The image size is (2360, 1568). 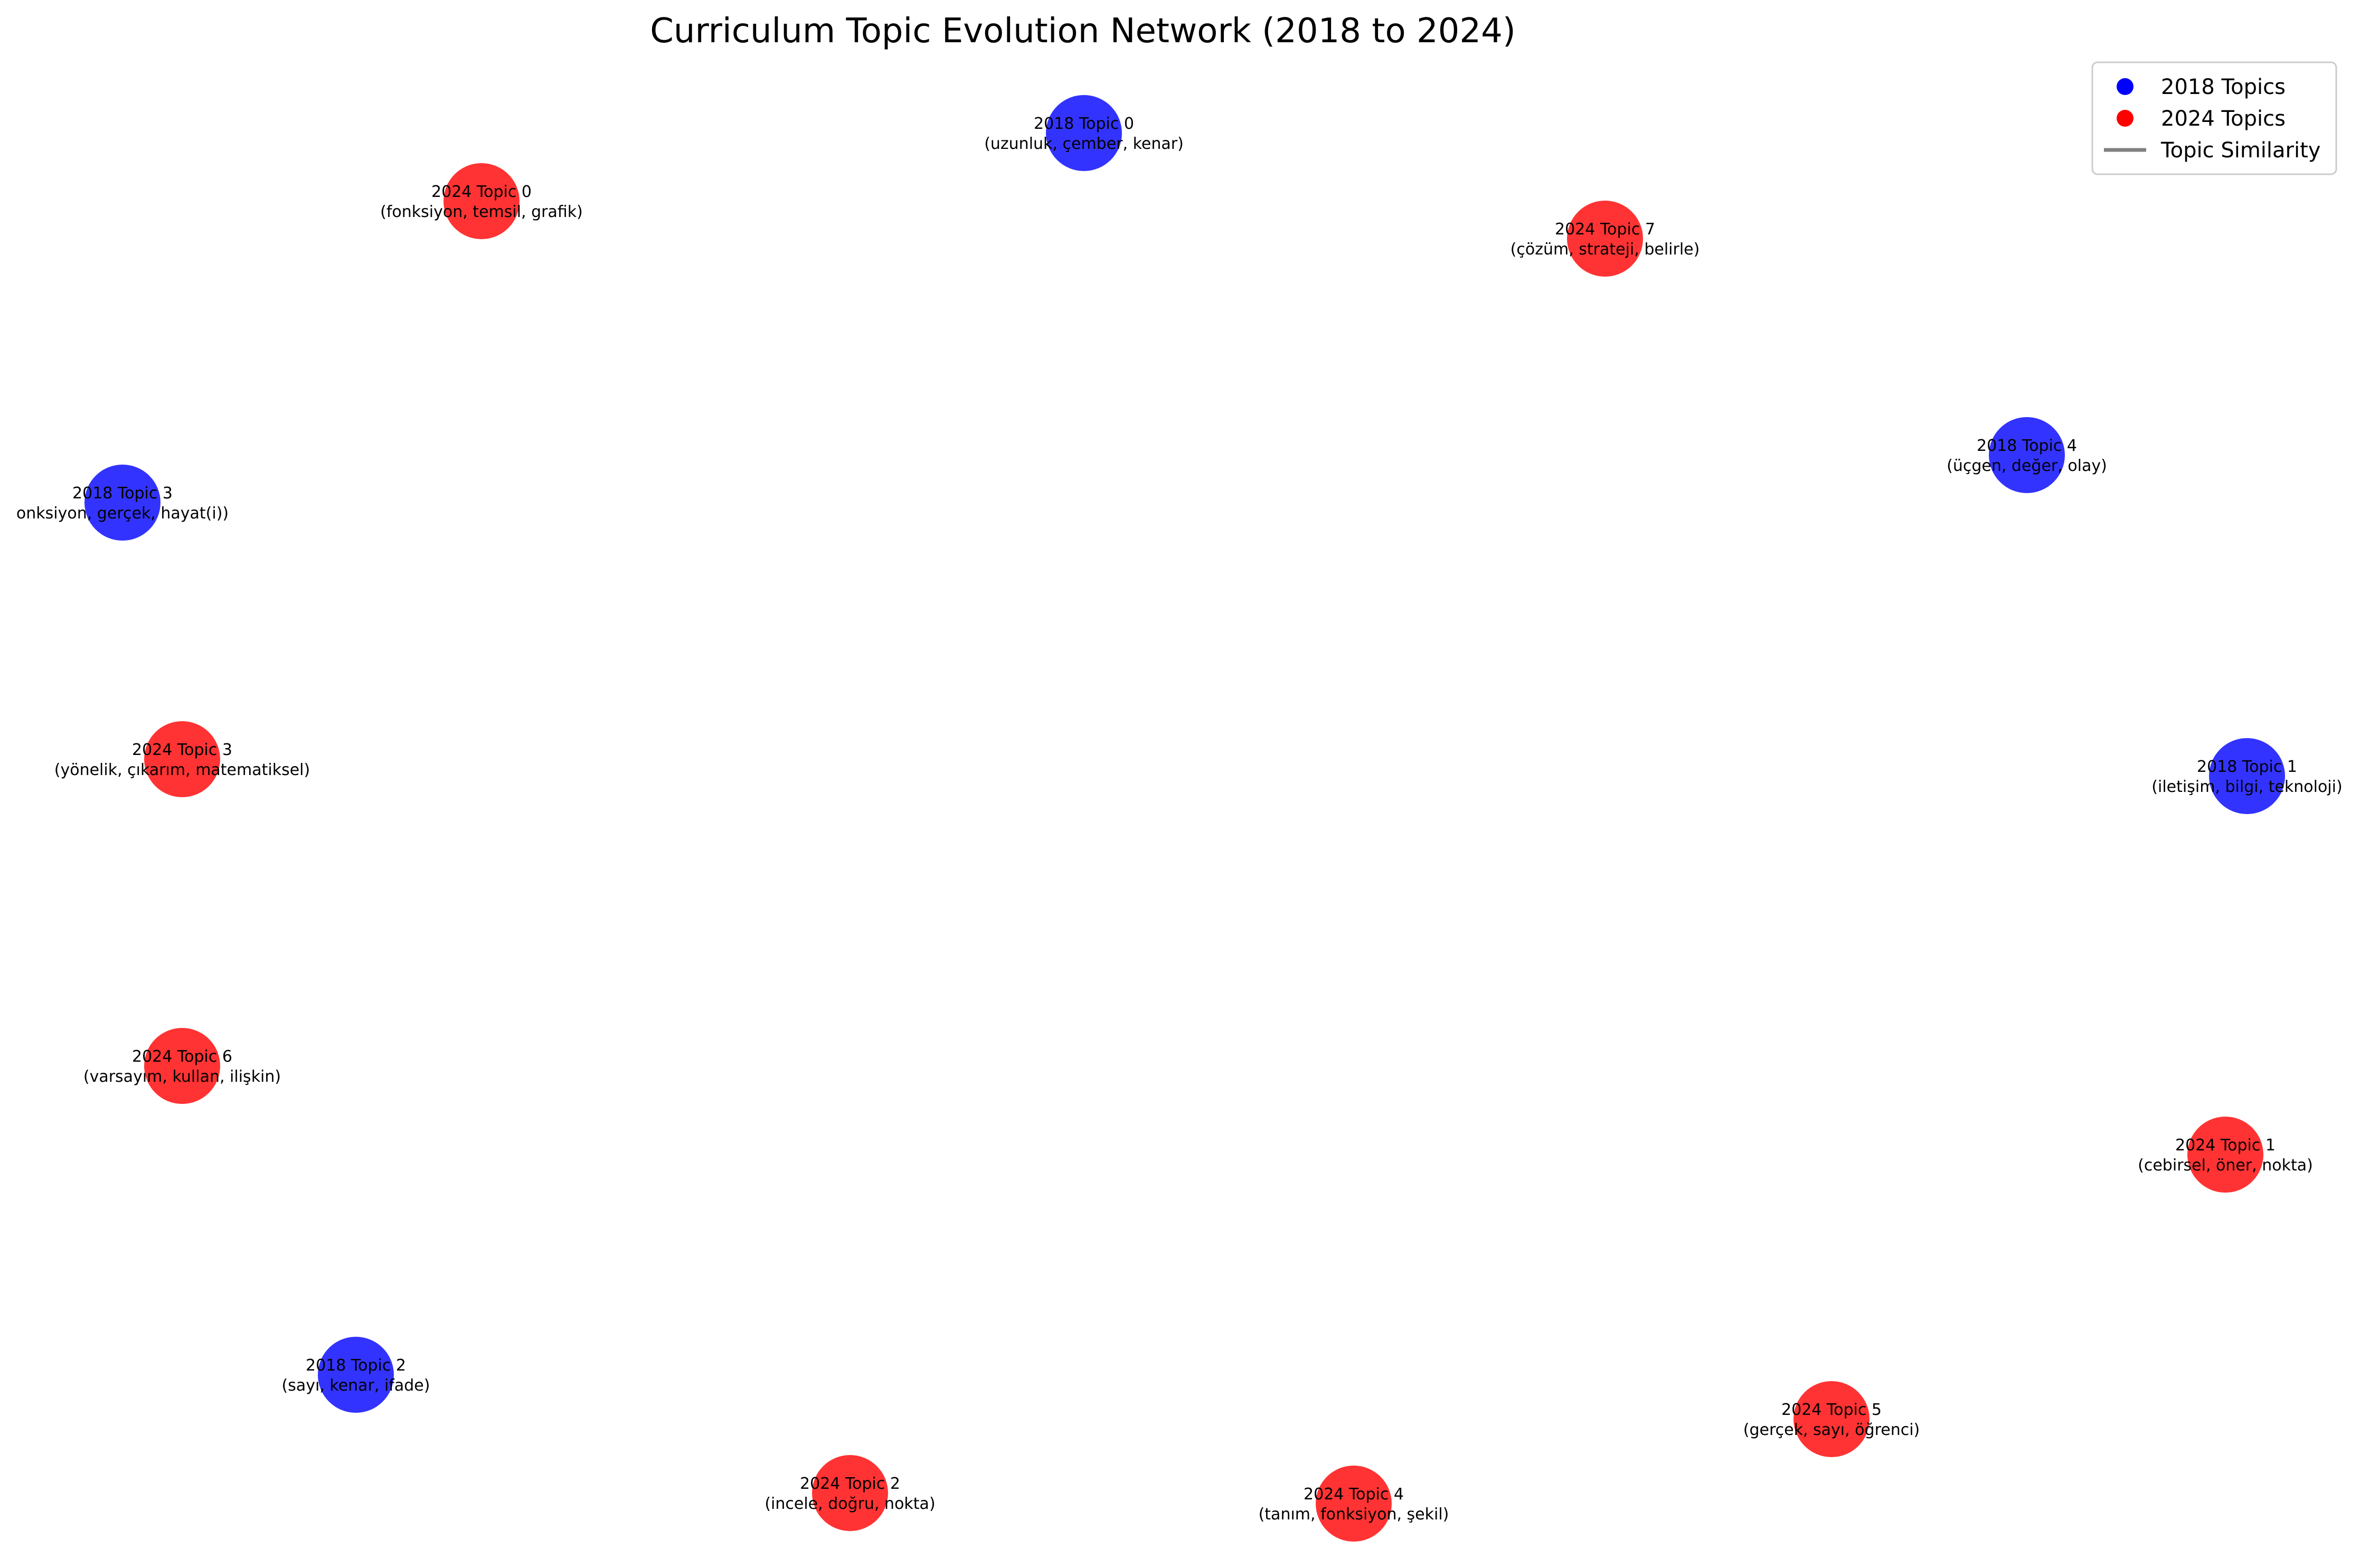 I want to click on legend-label: 2024 Topics, so click(x=2223, y=119).